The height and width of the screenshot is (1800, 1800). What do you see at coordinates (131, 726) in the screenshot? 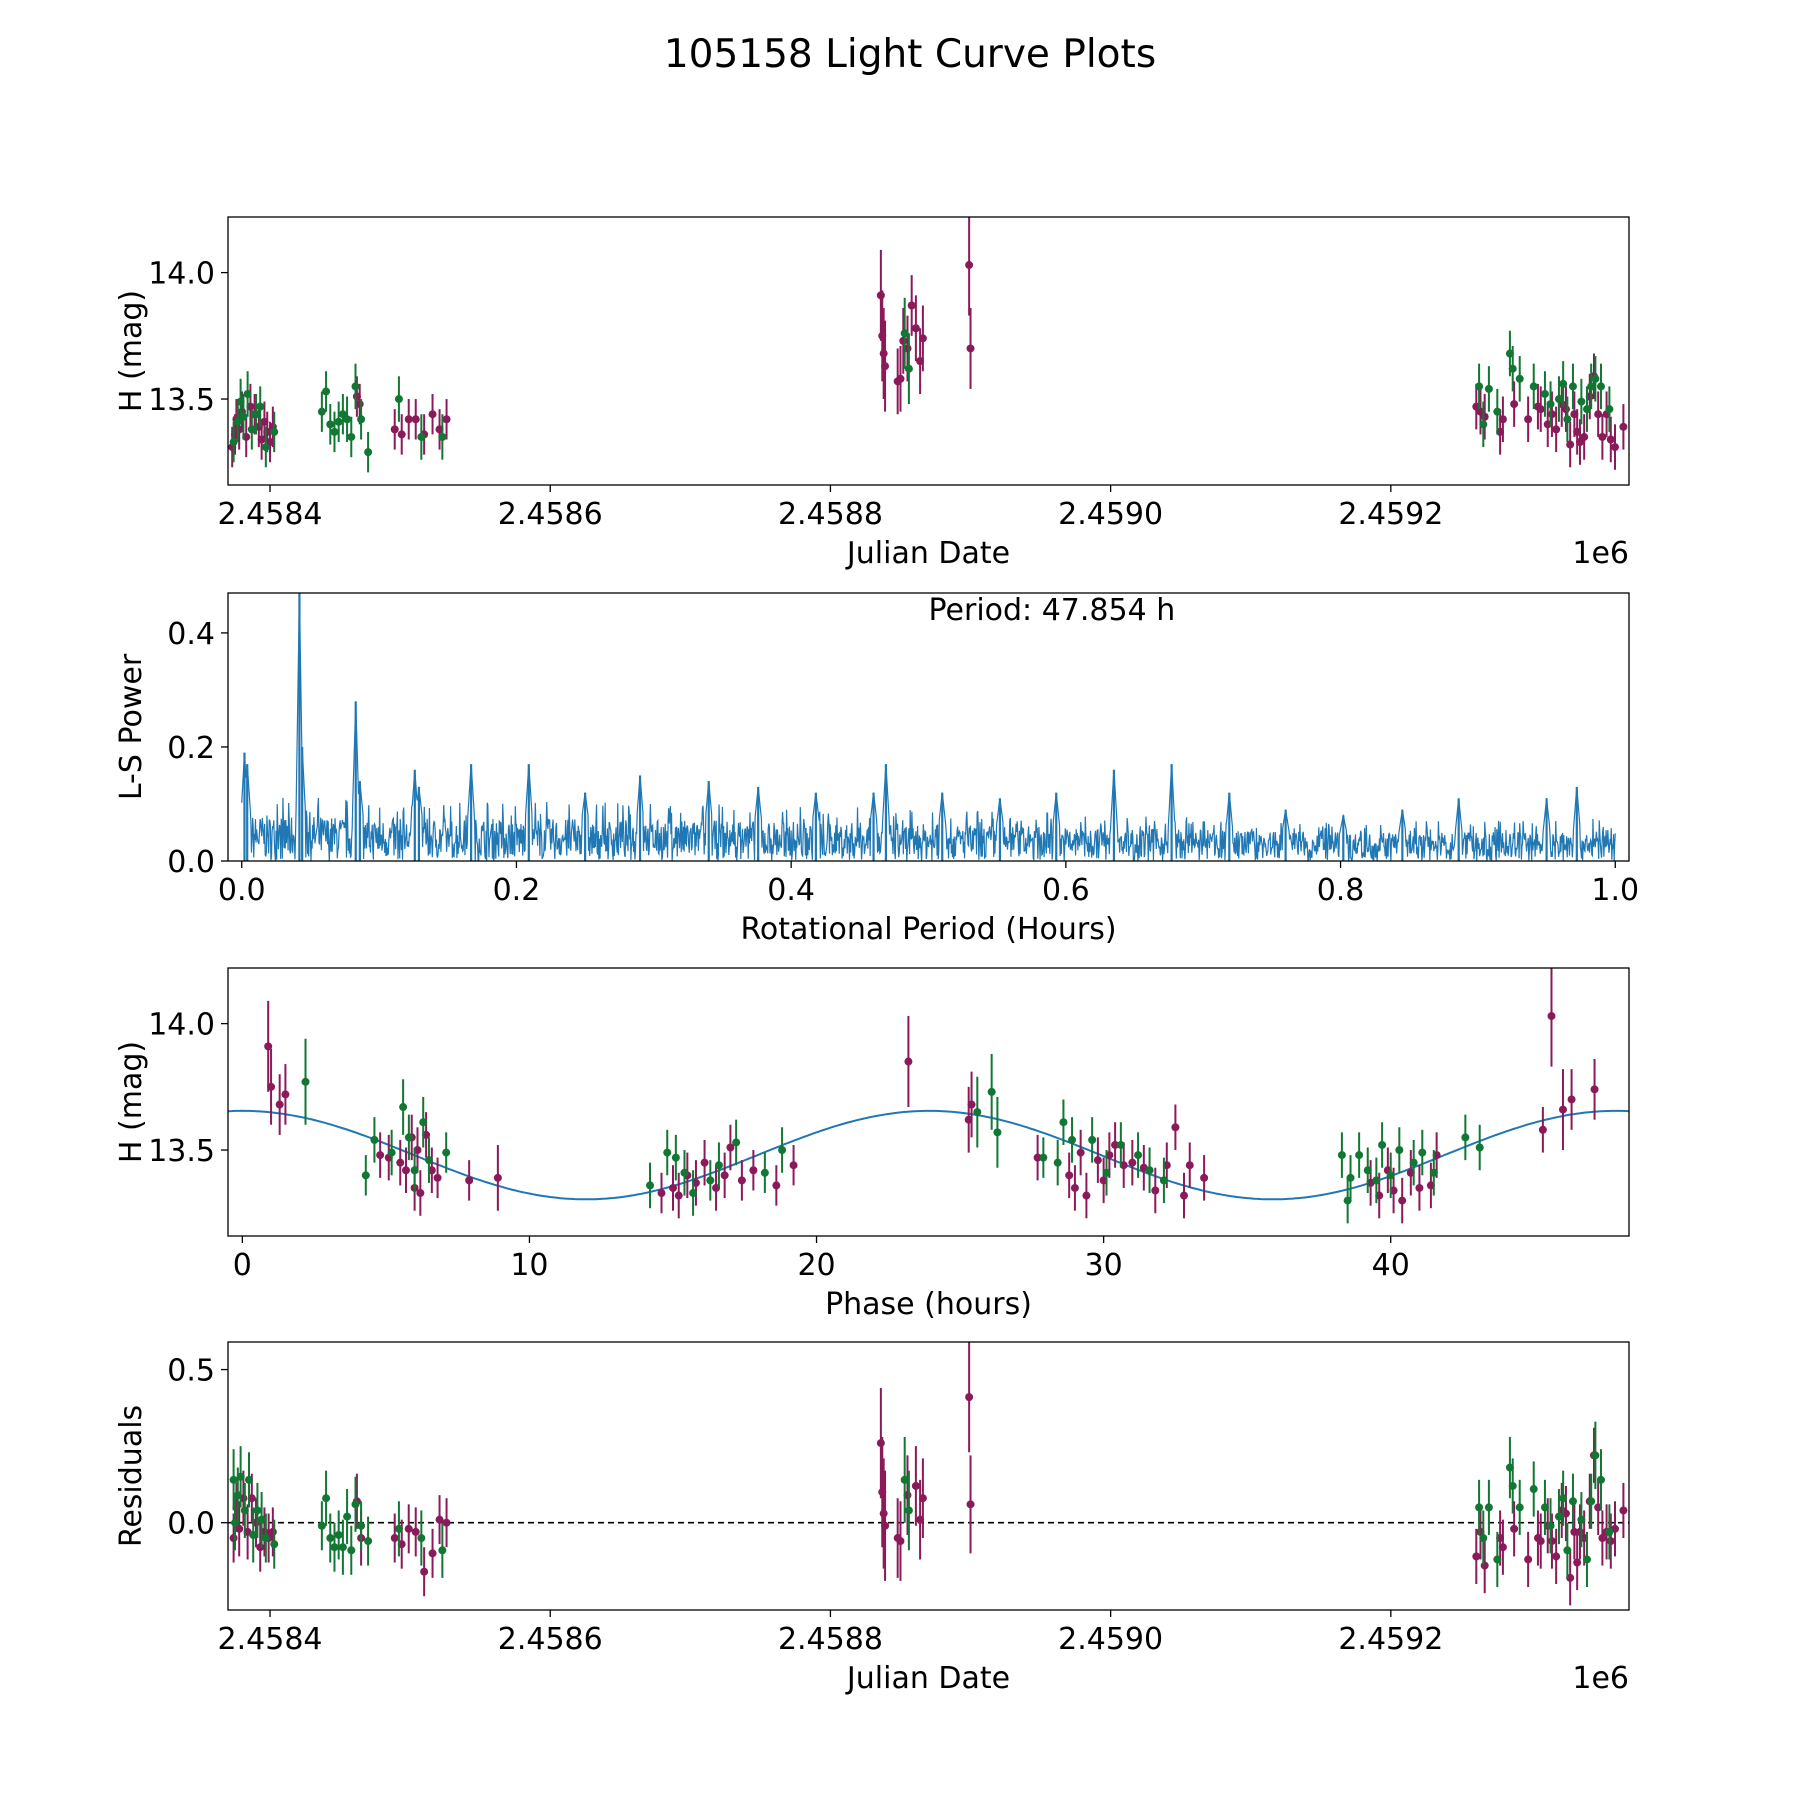
I see `periodogram-y-label: L-S Power` at bounding box center [131, 726].